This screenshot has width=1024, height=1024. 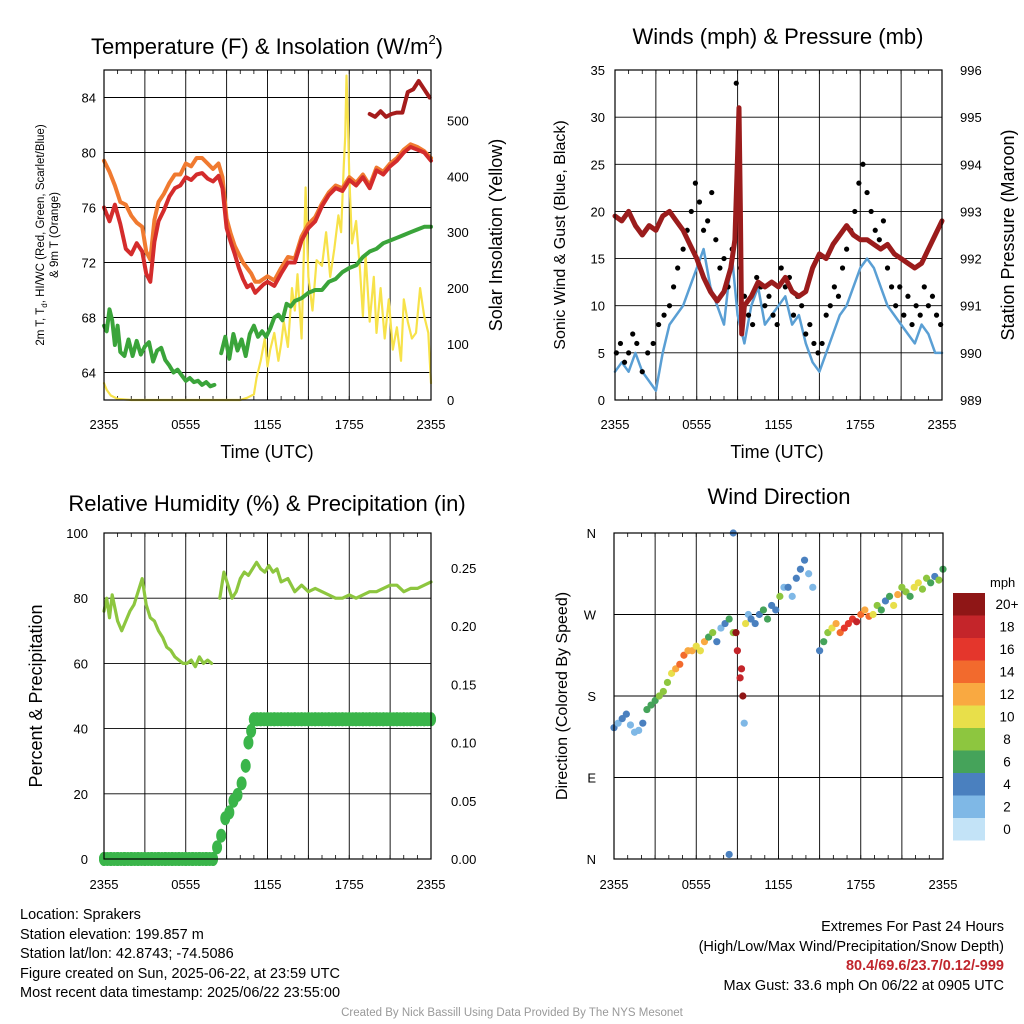 I want to click on legend-label: 4, so click(x=1007, y=784).